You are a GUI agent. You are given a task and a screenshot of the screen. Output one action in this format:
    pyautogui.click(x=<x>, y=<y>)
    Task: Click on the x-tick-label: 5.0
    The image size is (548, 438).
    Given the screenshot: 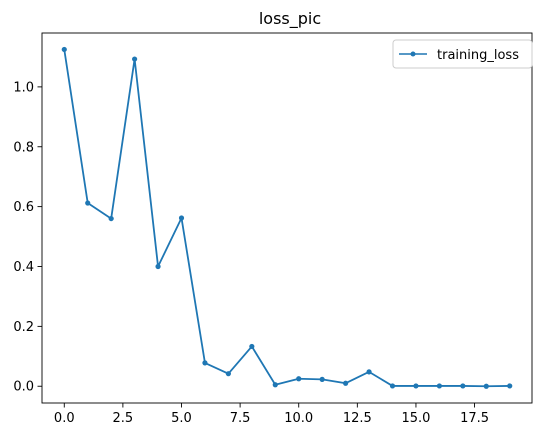 What is the action you would take?
    pyautogui.click(x=181, y=418)
    